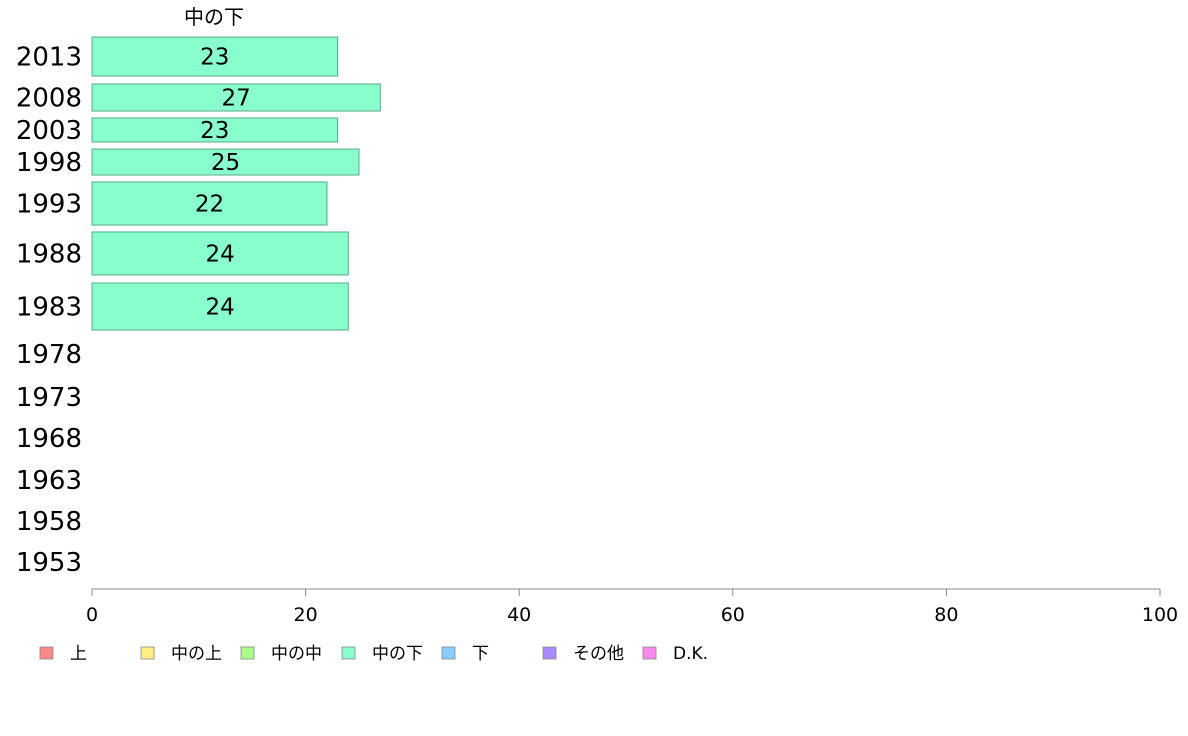  What do you see at coordinates (49, 308) in the screenshot?
I see `y-label-1983: 1983` at bounding box center [49, 308].